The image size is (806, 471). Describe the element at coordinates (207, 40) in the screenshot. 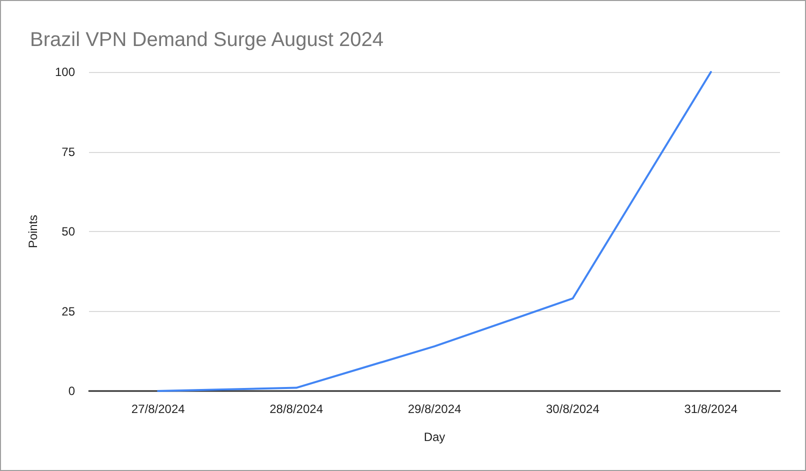

I see `chart-title: Brazil VPN Demand Surge August 2024` at that location.